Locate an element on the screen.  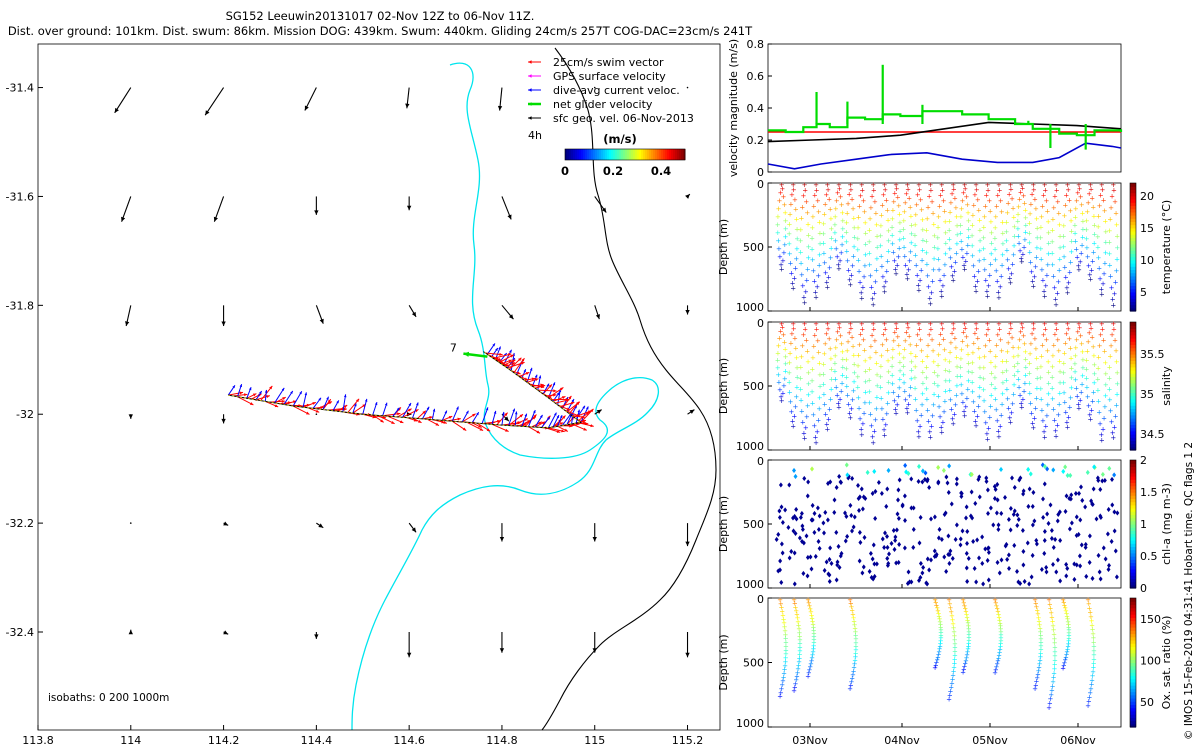
sfc-velocity-arrow-head is located at coordinates (215, 219).